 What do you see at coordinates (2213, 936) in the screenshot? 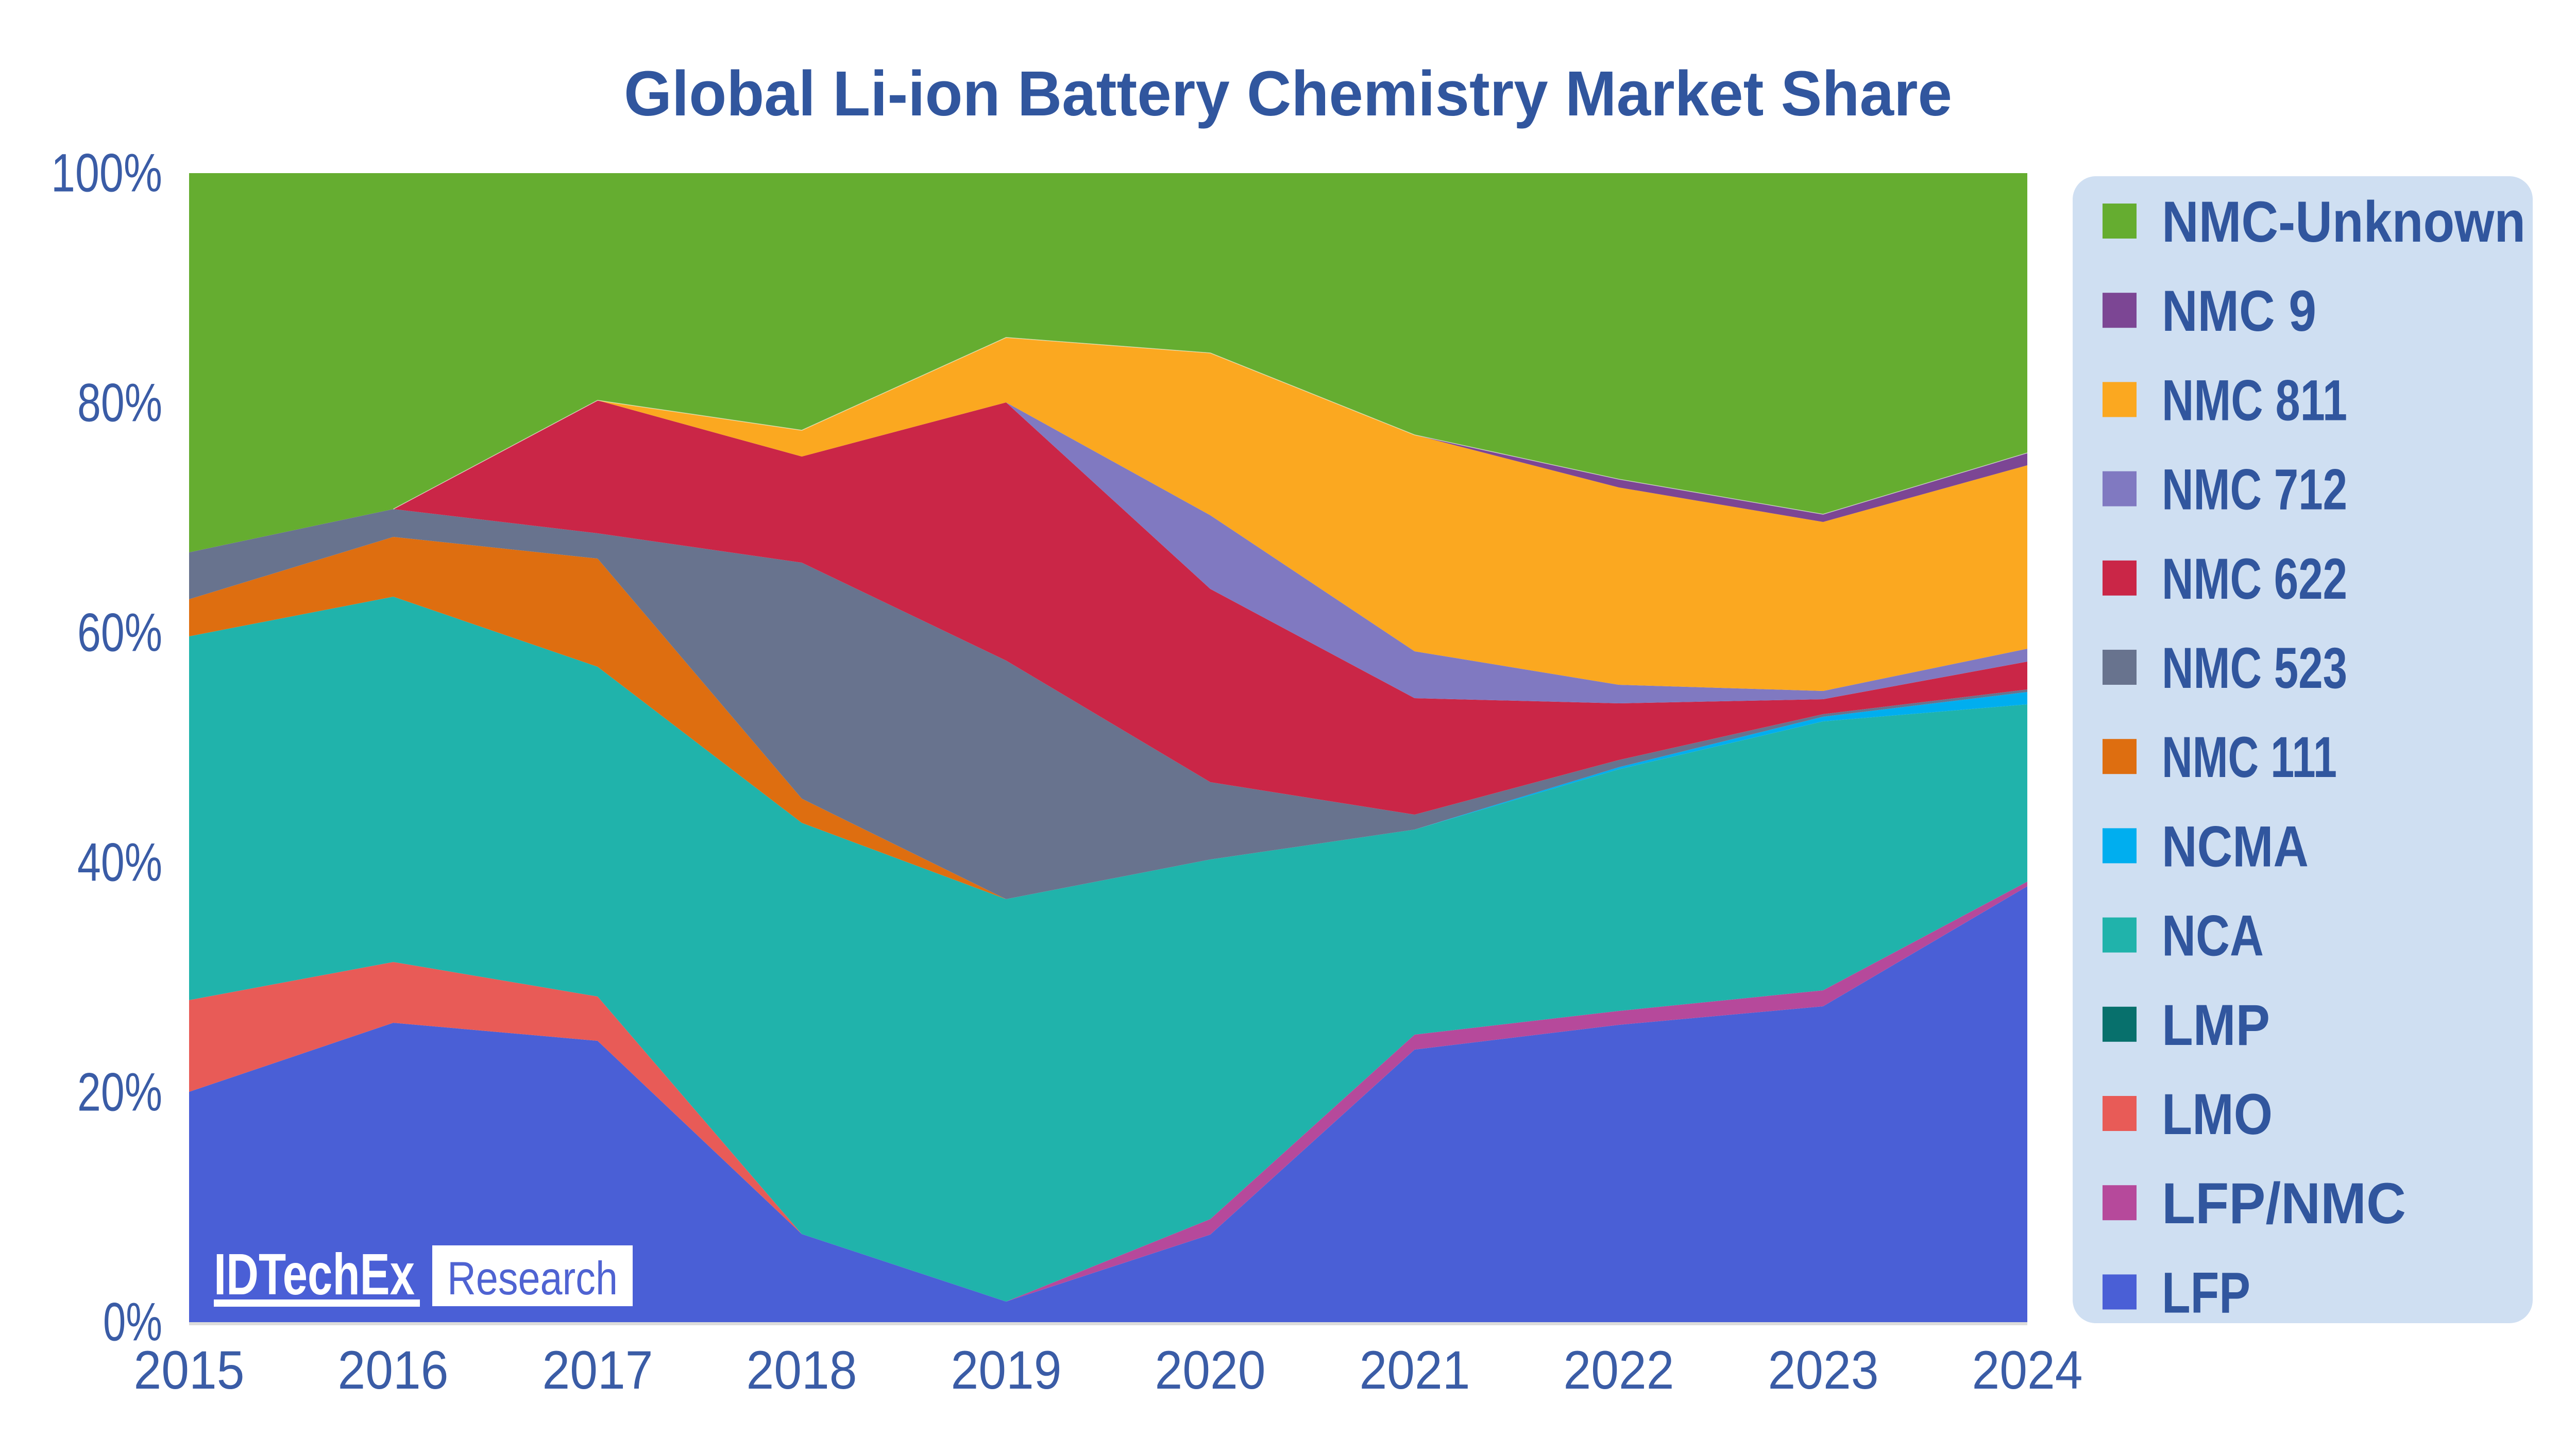
I see `svg-text: NCA` at bounding box center [2213, 936].